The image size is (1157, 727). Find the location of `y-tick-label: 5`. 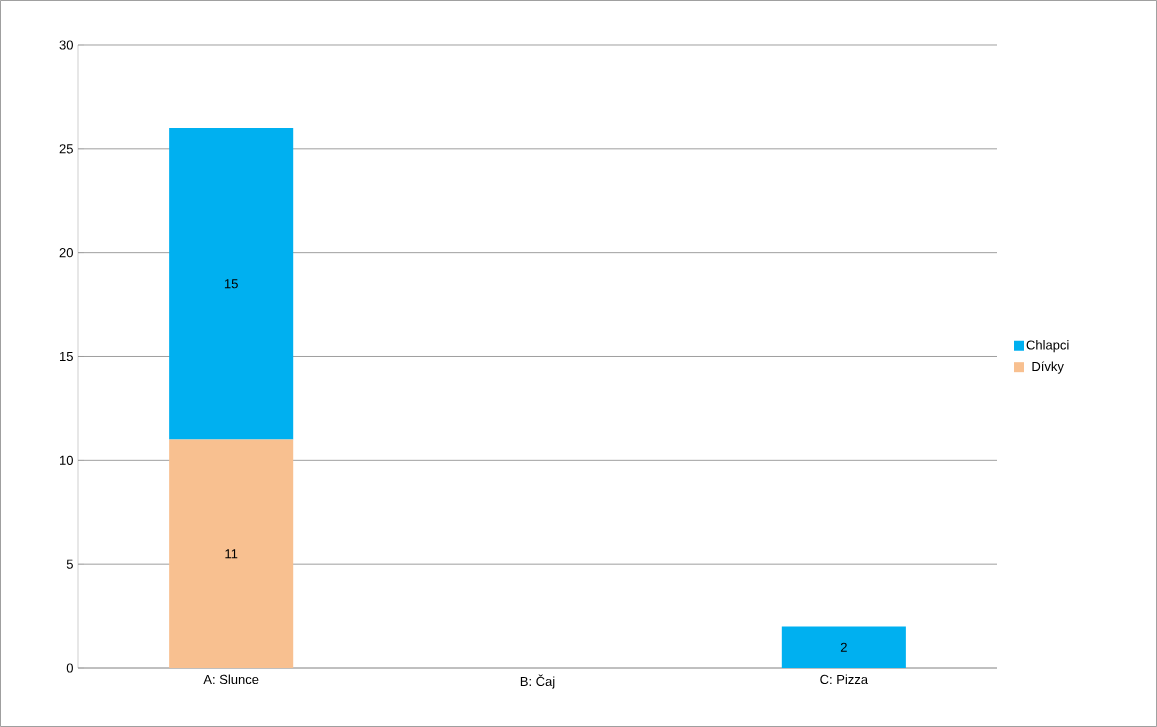

y-tick-label: 5 is located at coordinates (69, 564).